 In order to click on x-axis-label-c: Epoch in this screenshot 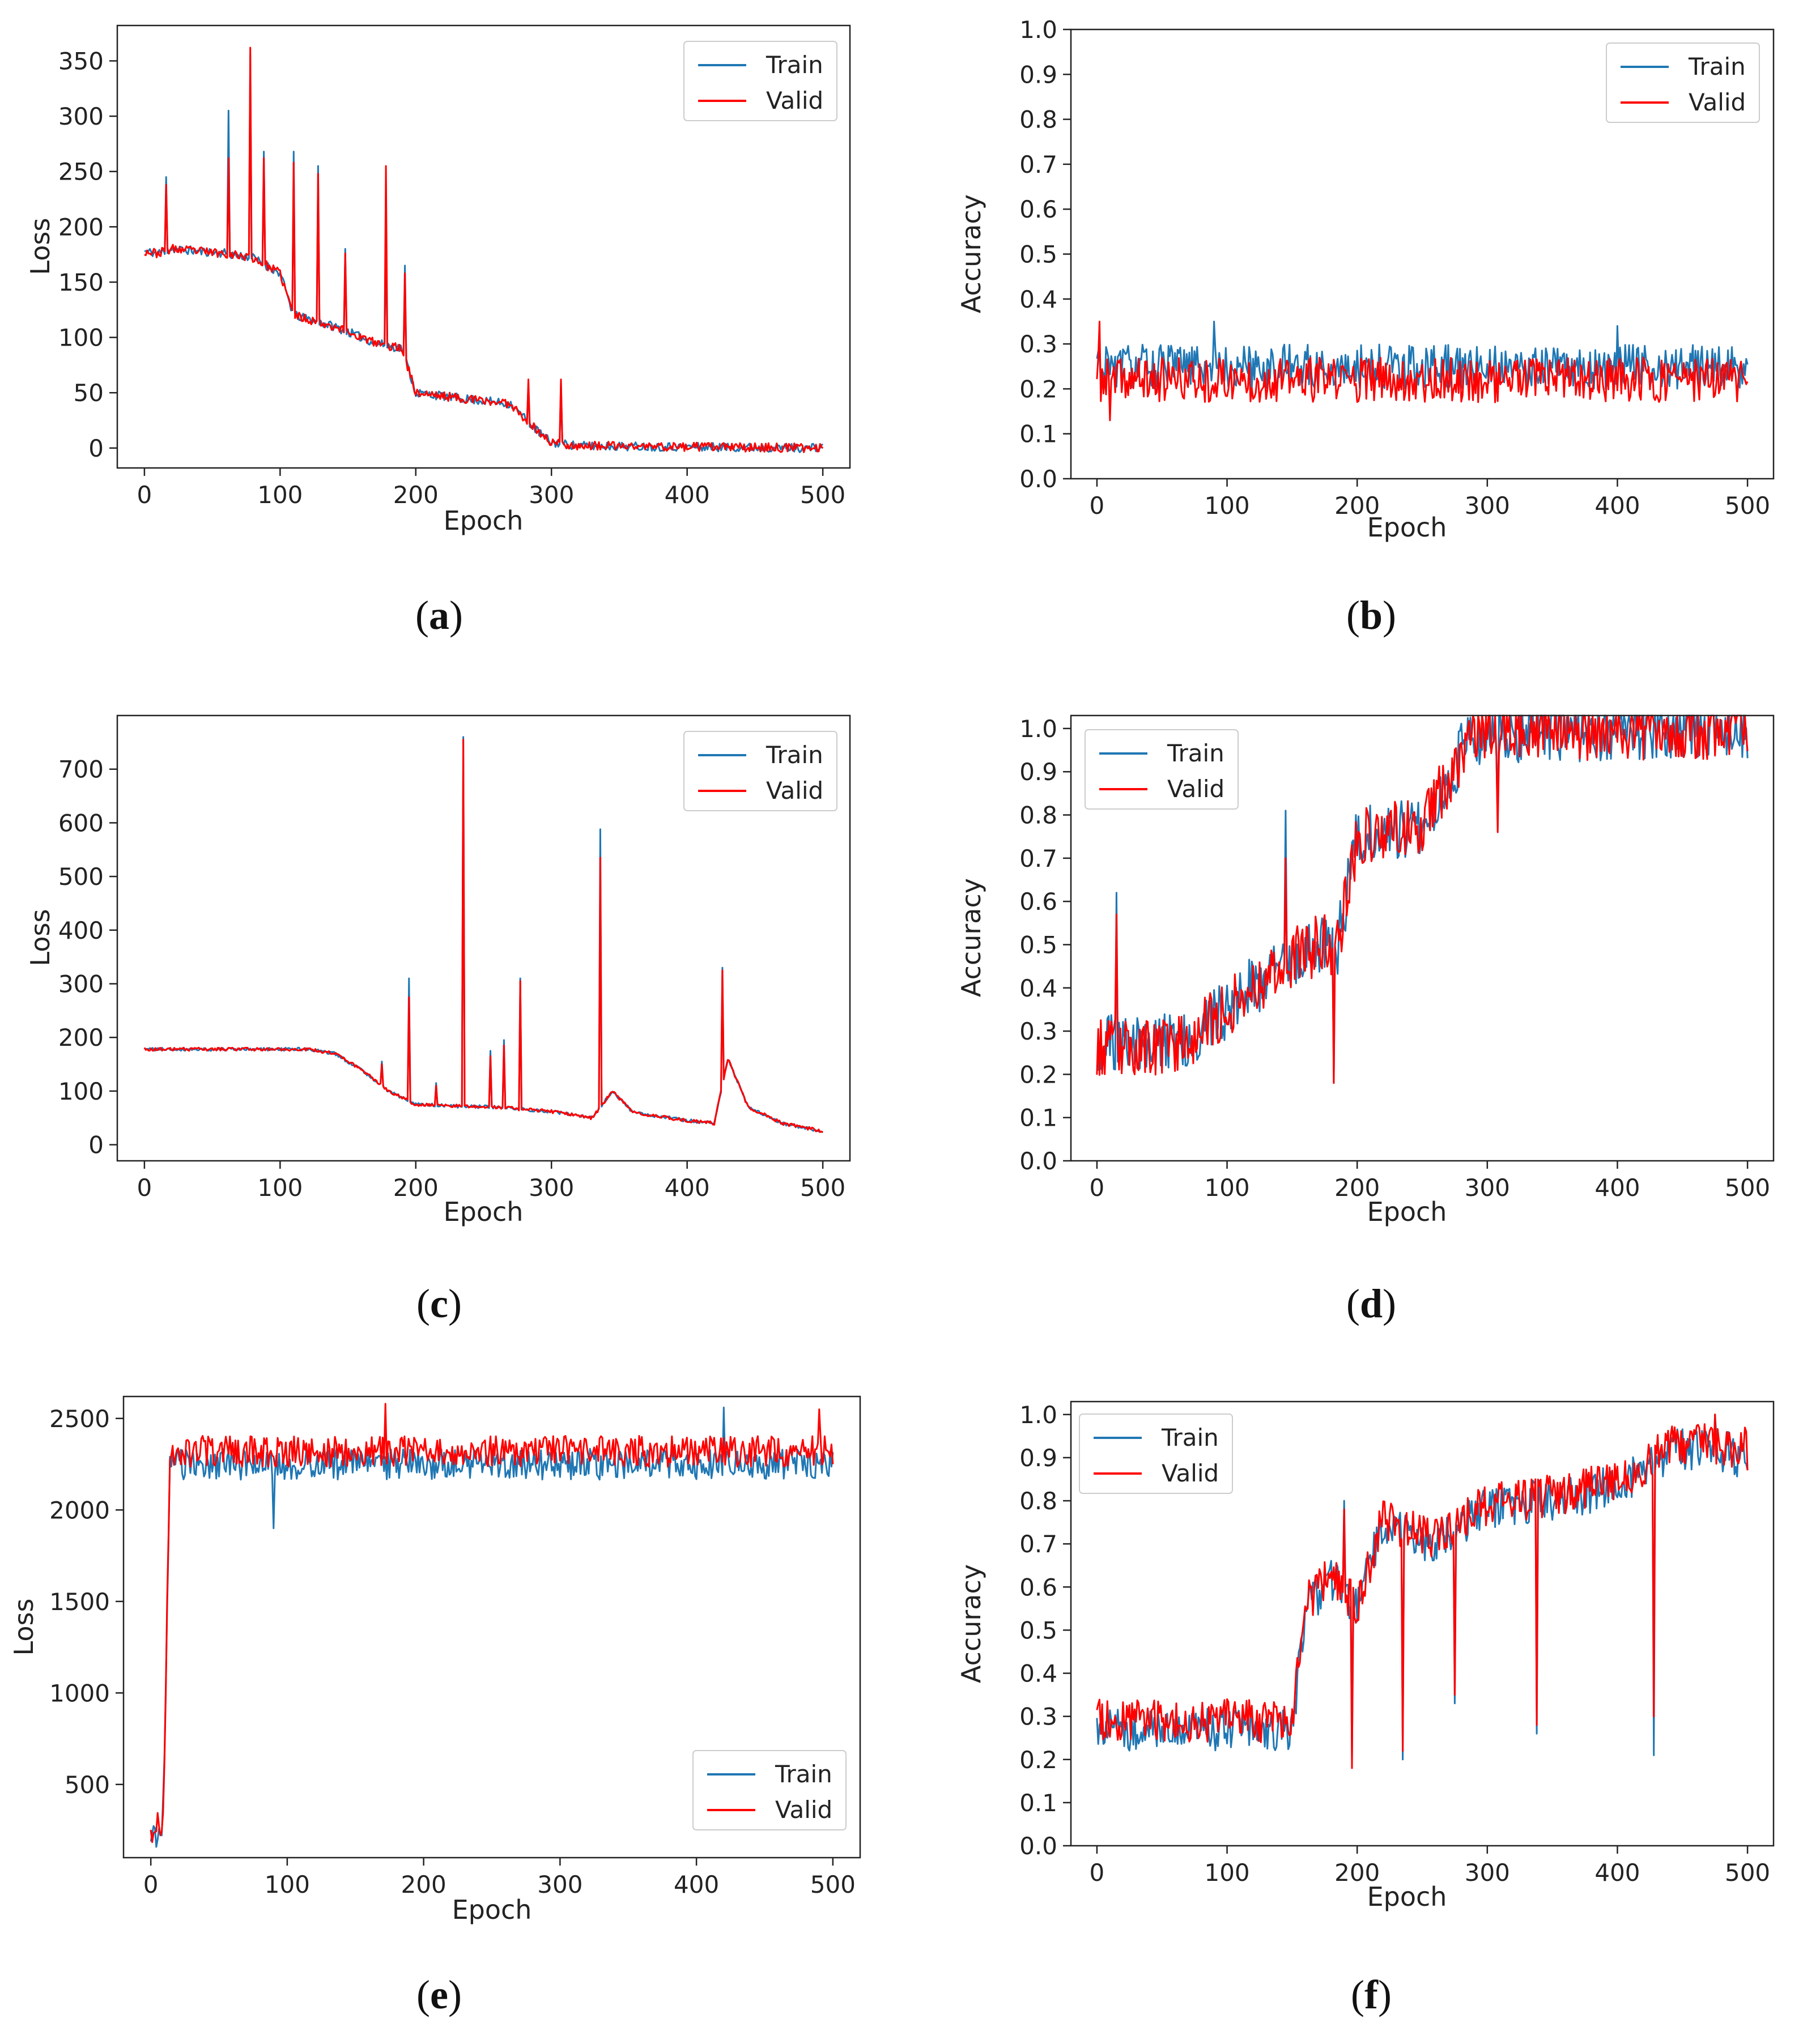, I will do `click(484, 1212)`.